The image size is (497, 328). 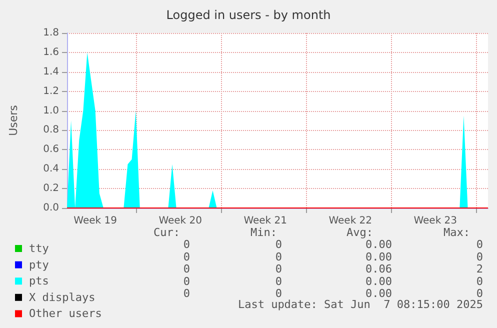 What do you see at coordinates (379, 269) in the screenshot?
I see `text: 0.06` at bounding box center [379, 269].